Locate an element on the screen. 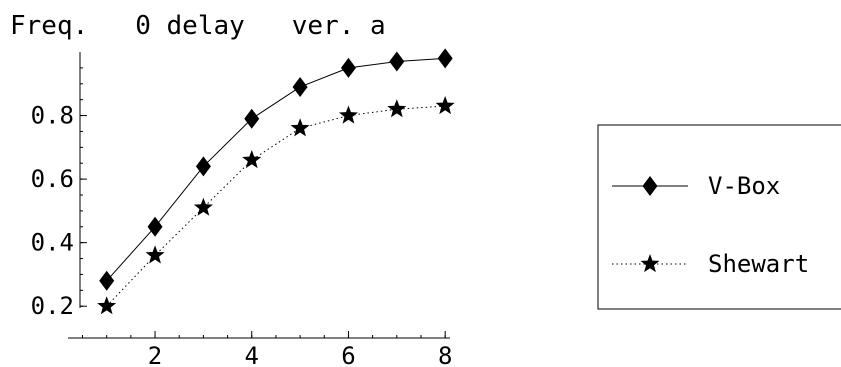 The width and height of the screenshot is (841, 367). legend-diamond-icon is located at coordinates (650, 186).